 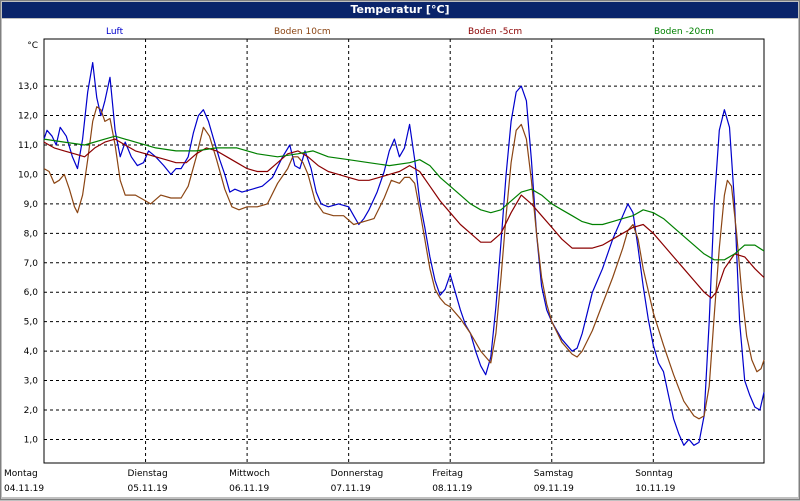 I want to click on day-label: Dienstag, so click(x=148, y=474).